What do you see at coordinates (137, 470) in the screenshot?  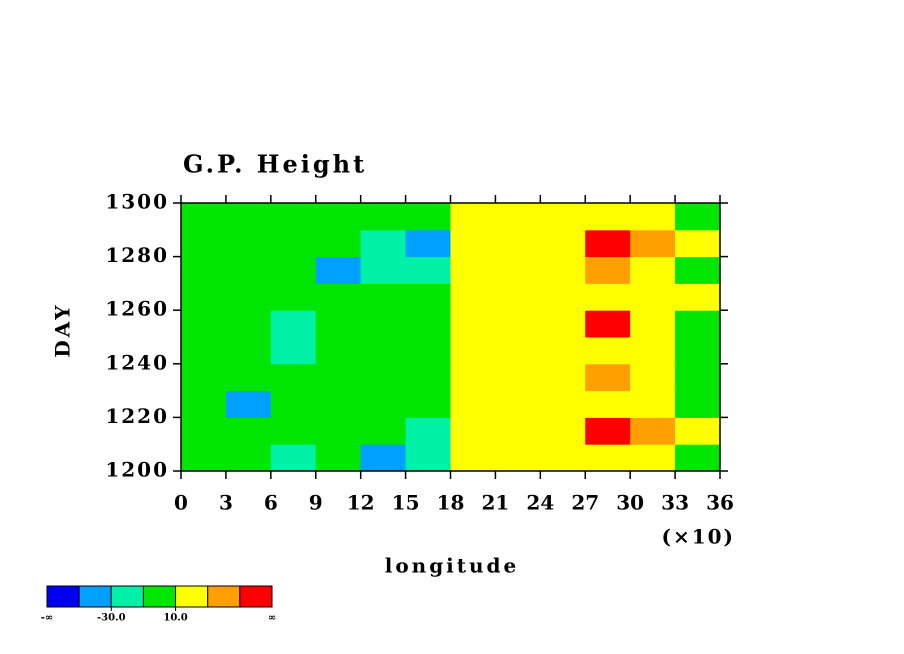 I see `y-tick-label: 1200` at bounding box center [137, 470].